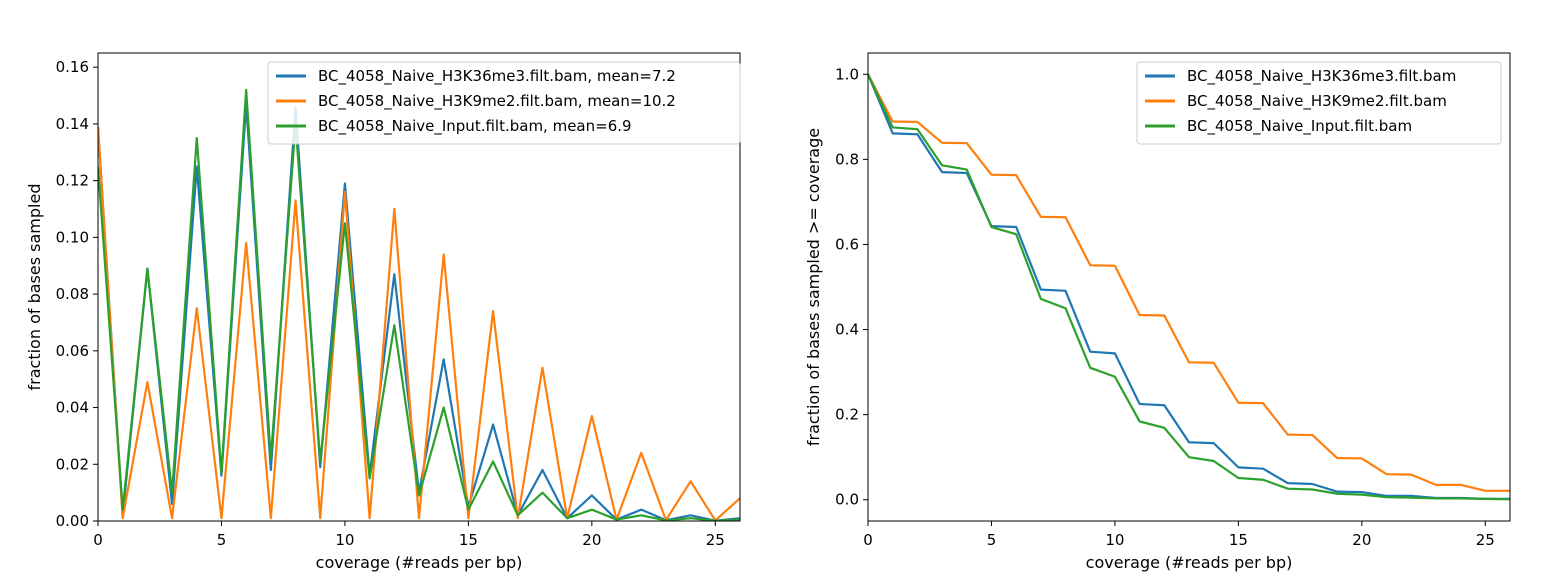 The image size is (1554, 582). I want to click on y-tick-label: 0.4, so click(847, 330).